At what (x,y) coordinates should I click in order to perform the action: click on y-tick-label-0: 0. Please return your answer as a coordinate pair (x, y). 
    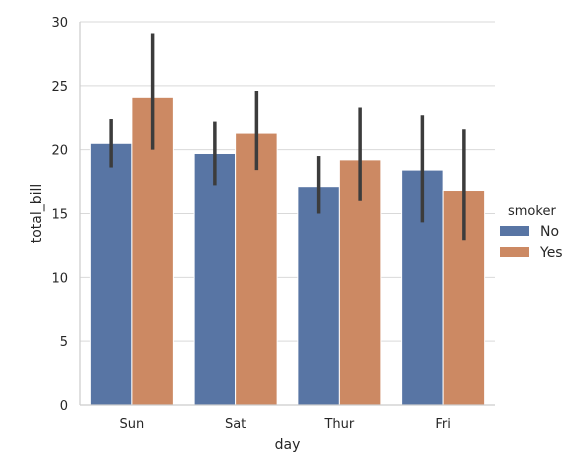
    Looking at the image, I should click on (64, 406).